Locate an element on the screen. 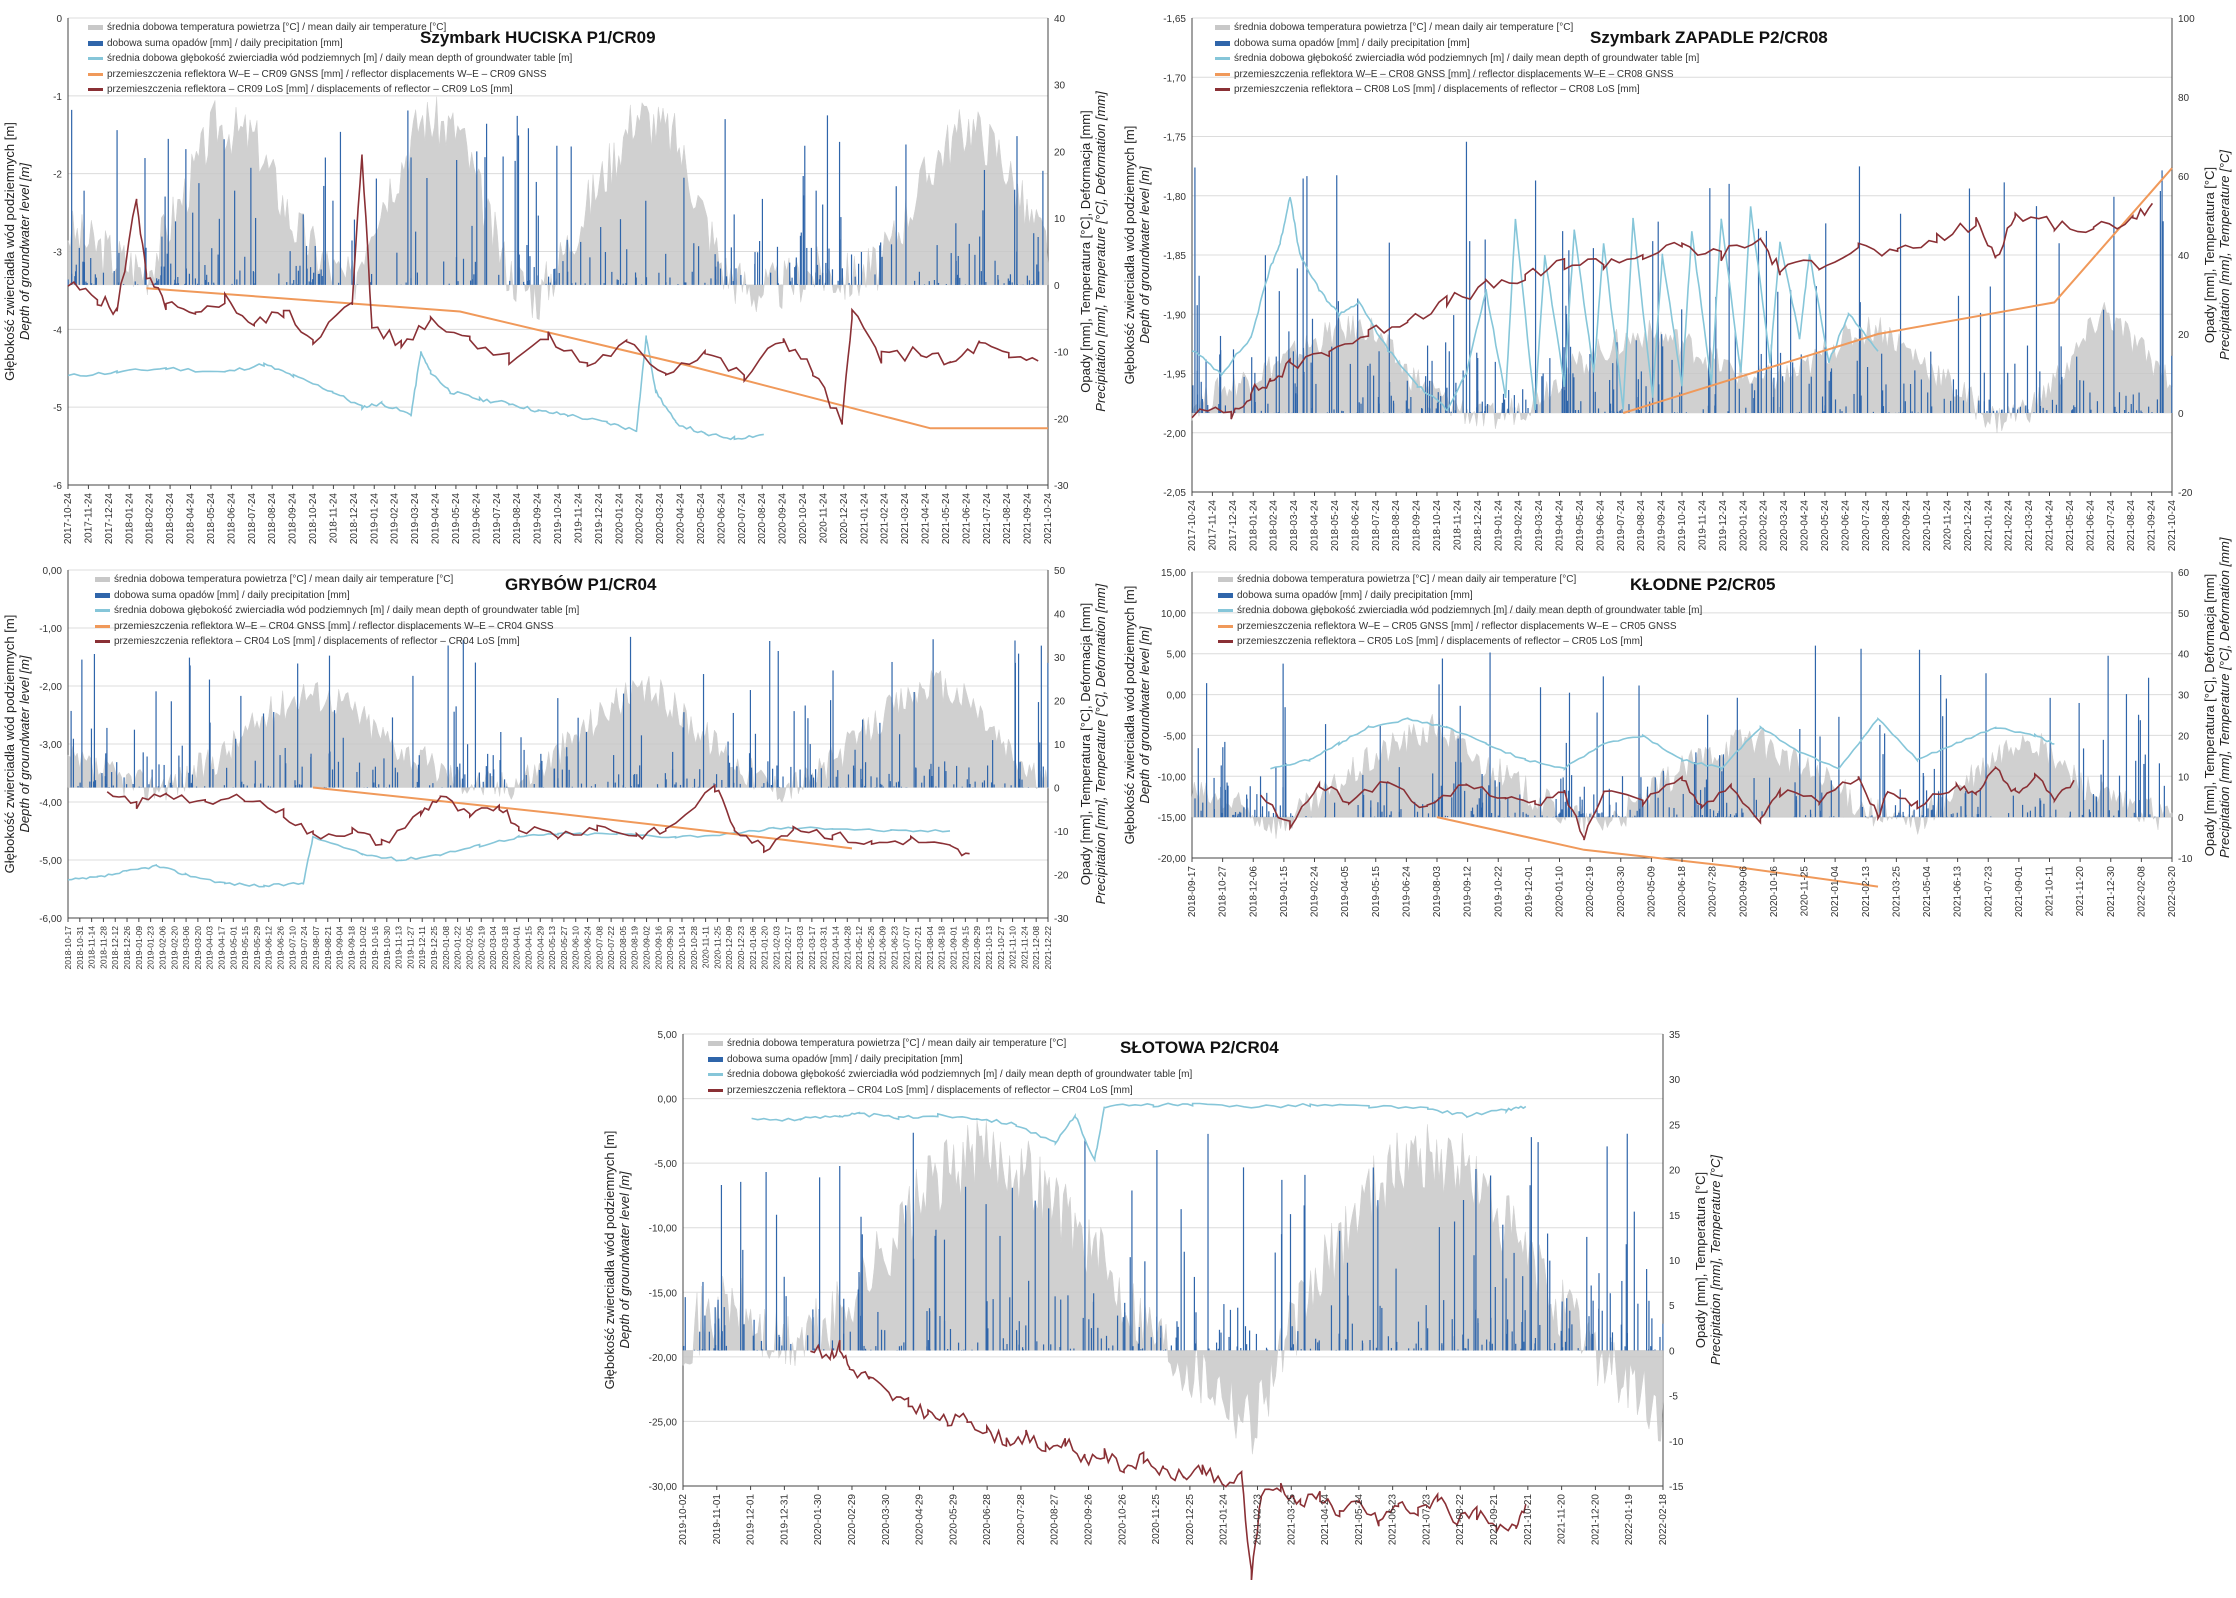 Image resolution: width=2236 pixels, height=1598 pixels. x-tick-label: 2018-04-24 is located at coordinates (1315, 526).